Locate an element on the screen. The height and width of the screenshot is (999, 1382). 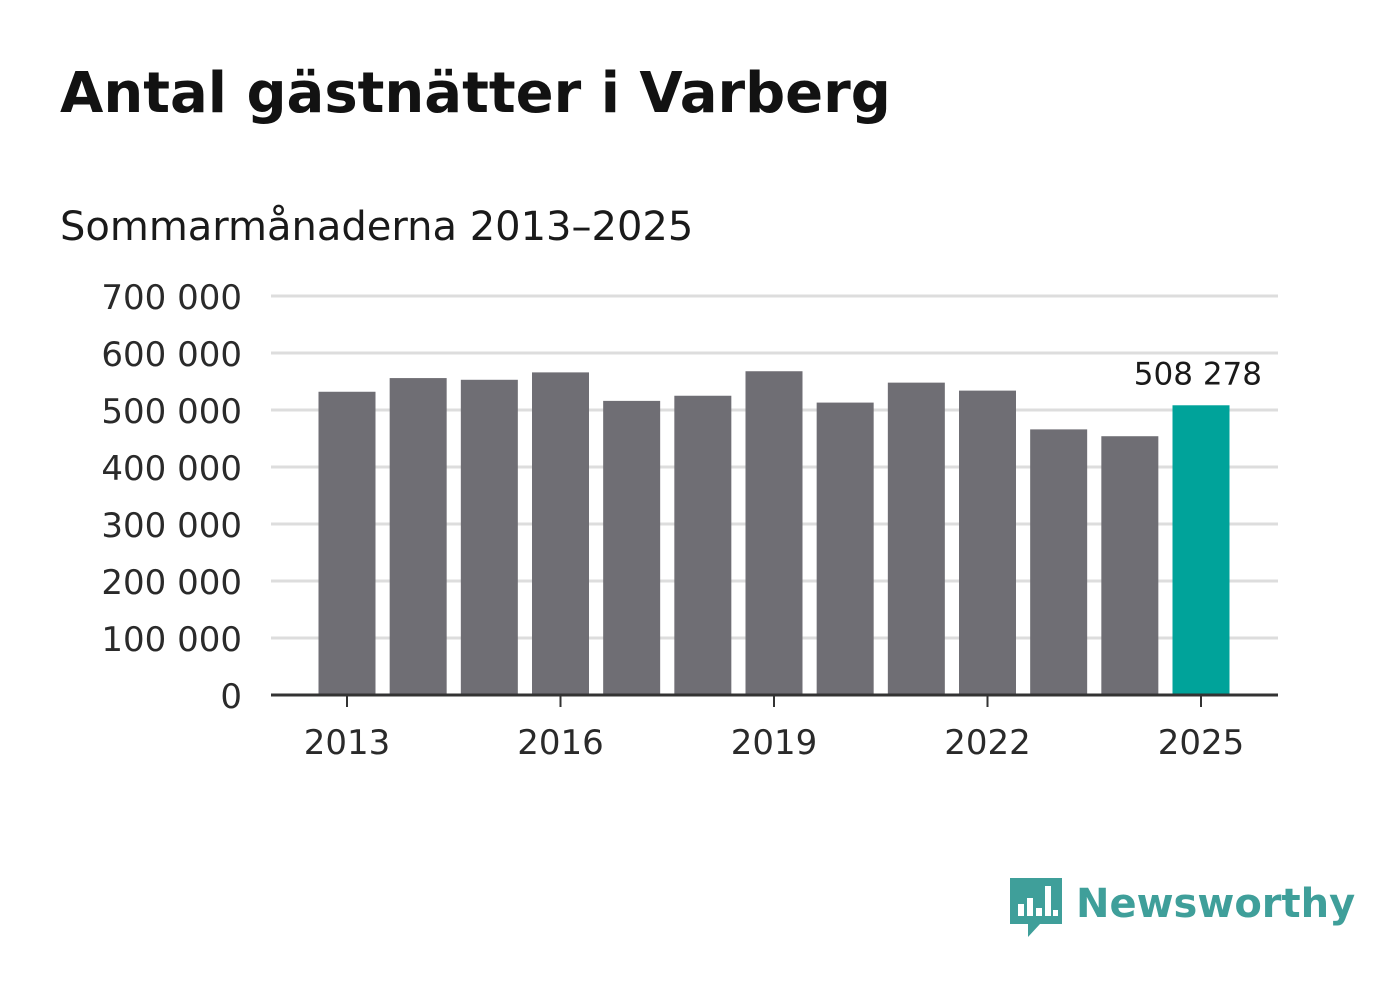
y-tick-label: 700 000 is located at coordinates (171, 298).